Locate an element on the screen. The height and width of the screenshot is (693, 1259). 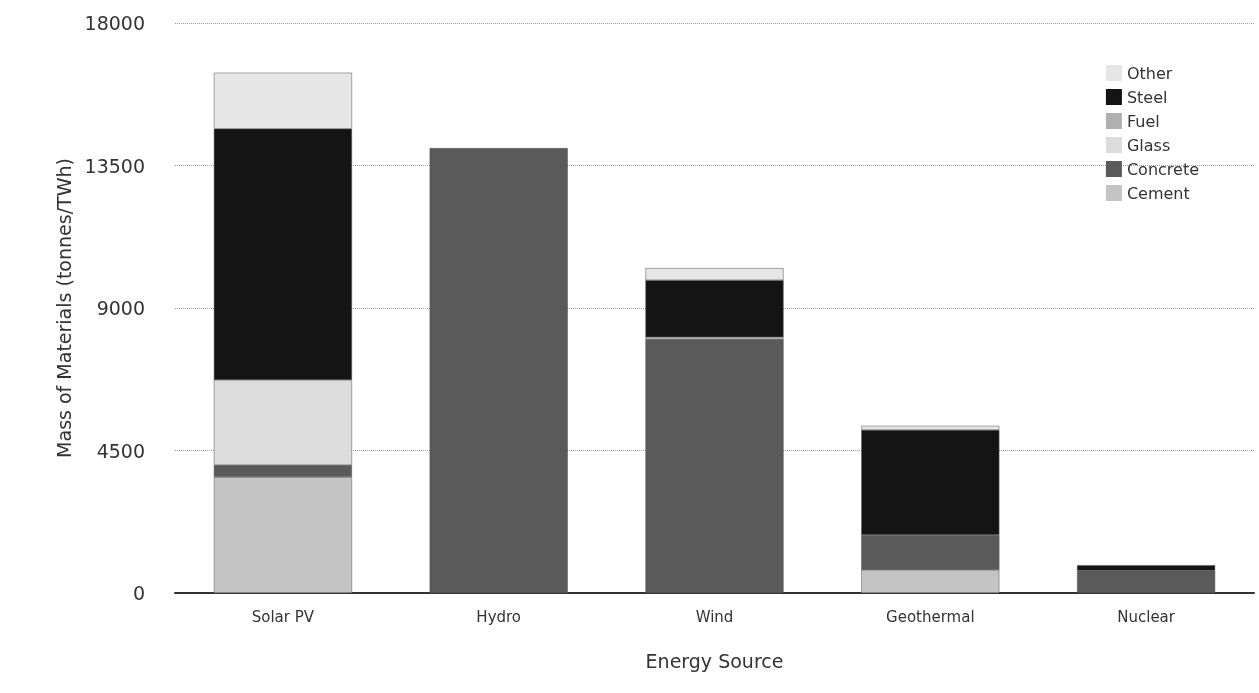
legend-label: Other is located at coordinates (1149, 73).